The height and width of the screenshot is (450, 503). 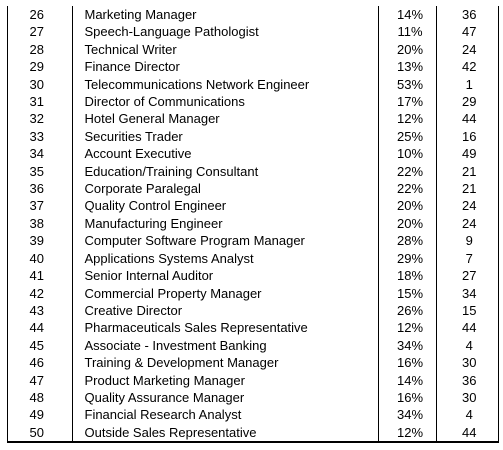 What do you see at coordinates (40, 206) in the screenshot?
I see `row-number-cell: 37` at bounding box center [40, 206].